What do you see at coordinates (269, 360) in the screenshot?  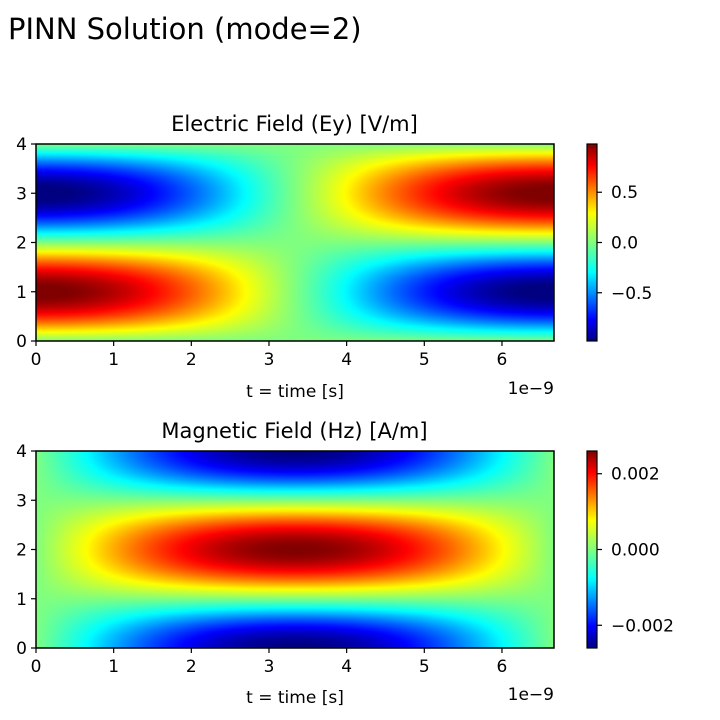 I see `electric-field-x-tick-label: 3` at bounding box center [269, 360].